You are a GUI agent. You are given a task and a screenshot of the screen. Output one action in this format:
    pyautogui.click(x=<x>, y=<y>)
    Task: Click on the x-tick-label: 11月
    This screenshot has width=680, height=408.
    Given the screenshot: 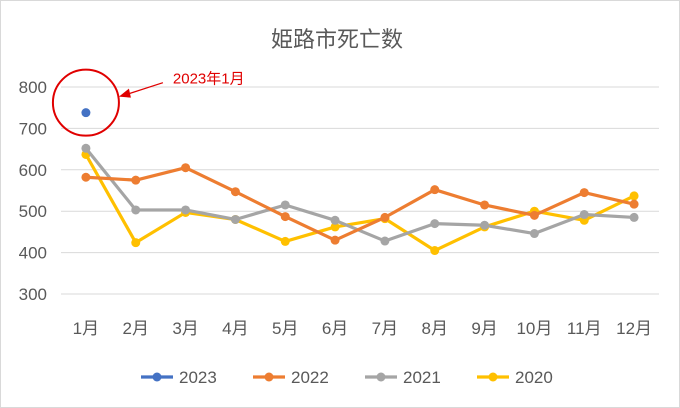 What is the action you would take?
    pyautogui.click(x=584, y=328)
    